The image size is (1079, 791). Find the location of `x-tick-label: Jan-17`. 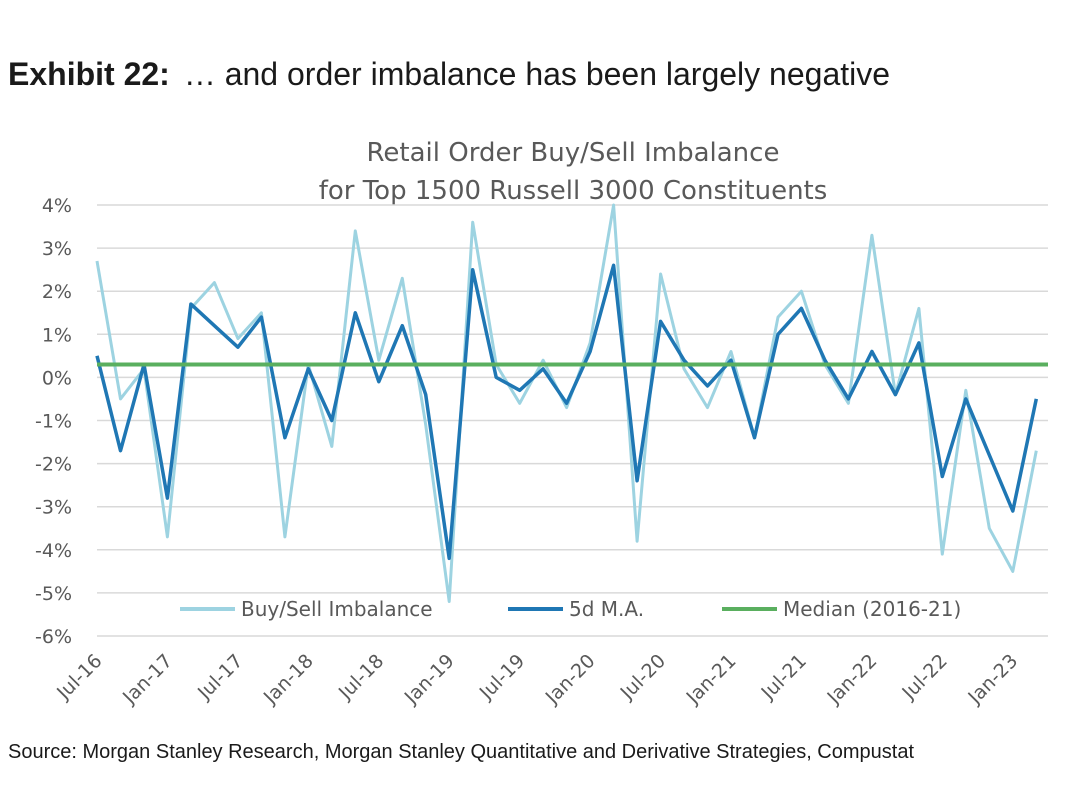

x-tick-label: Jan-17 is located at coordinates (147, 679).